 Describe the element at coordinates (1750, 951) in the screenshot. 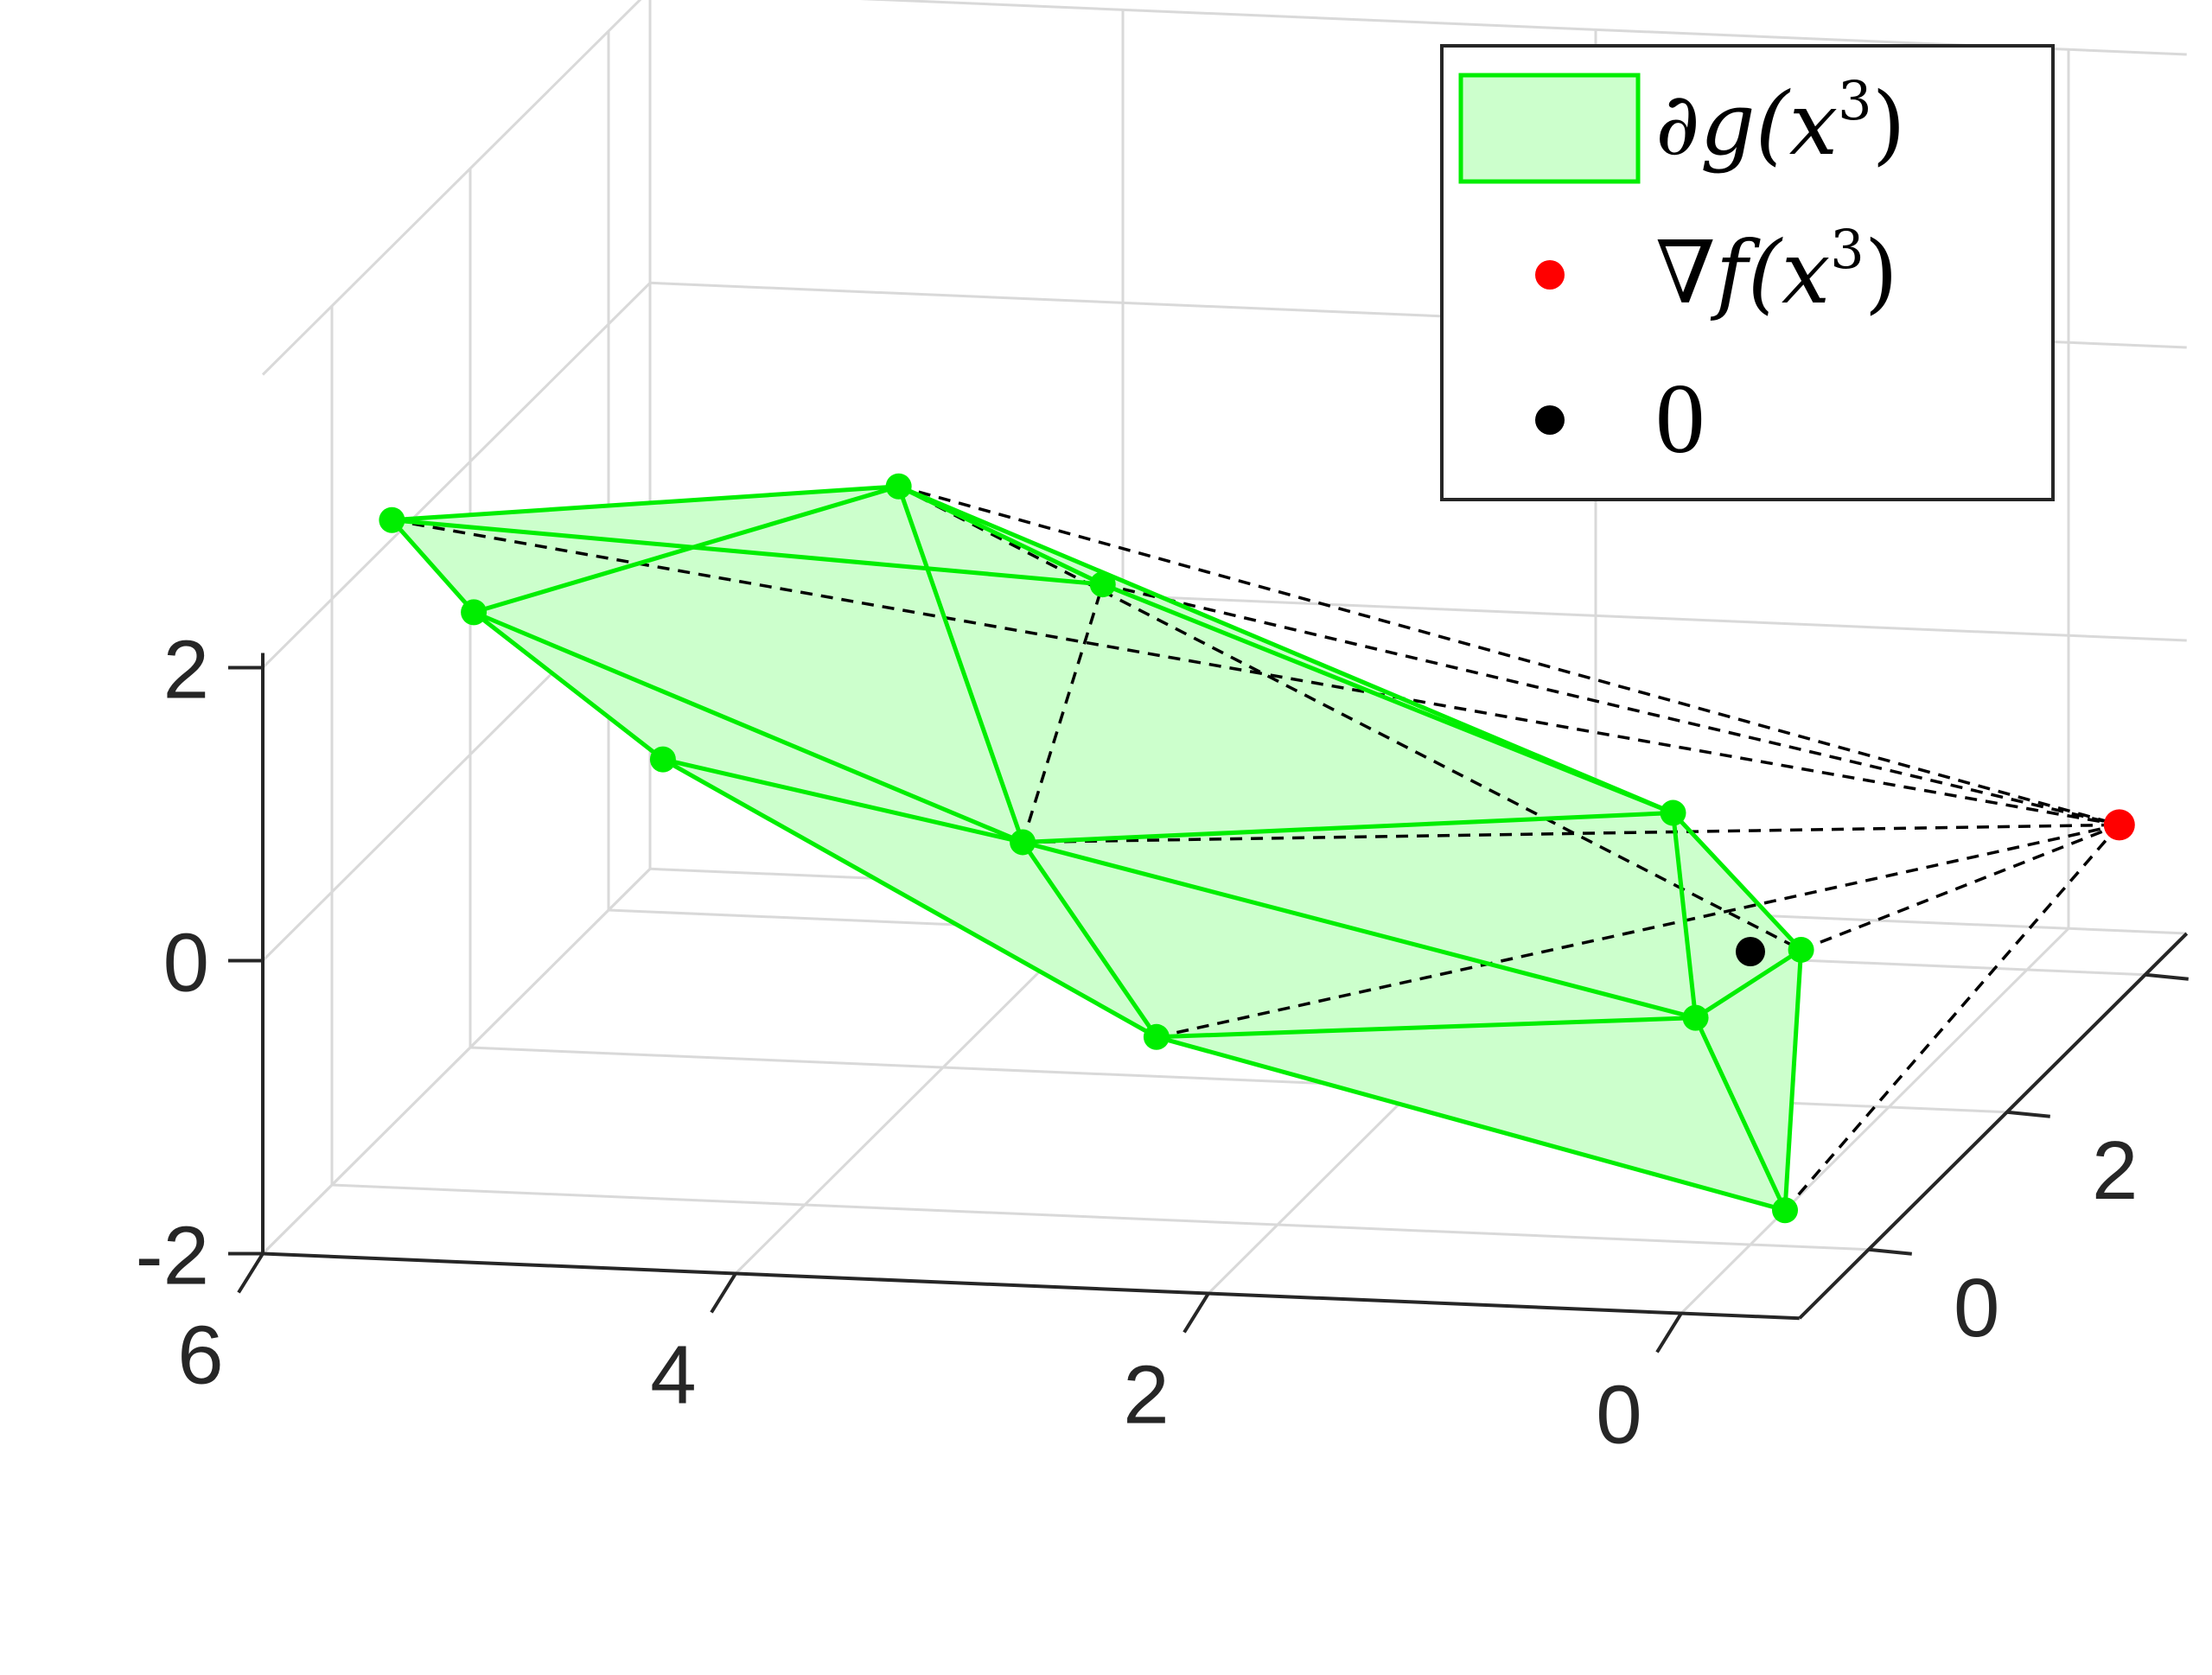

I see `zero-point` at that location.